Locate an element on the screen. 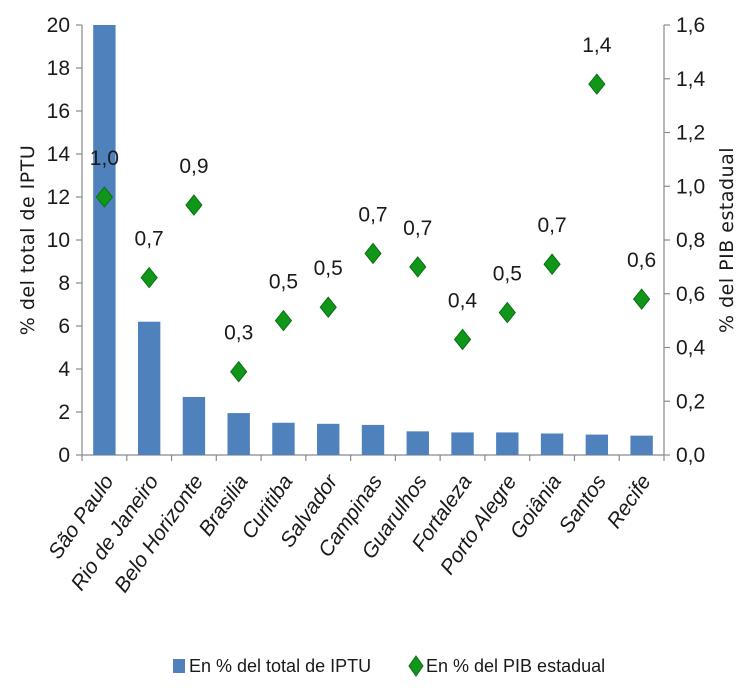 The height and width of the screenshot is (693, 745). y-right-tick-label: 0,0 is located at coordinates (690, 455).